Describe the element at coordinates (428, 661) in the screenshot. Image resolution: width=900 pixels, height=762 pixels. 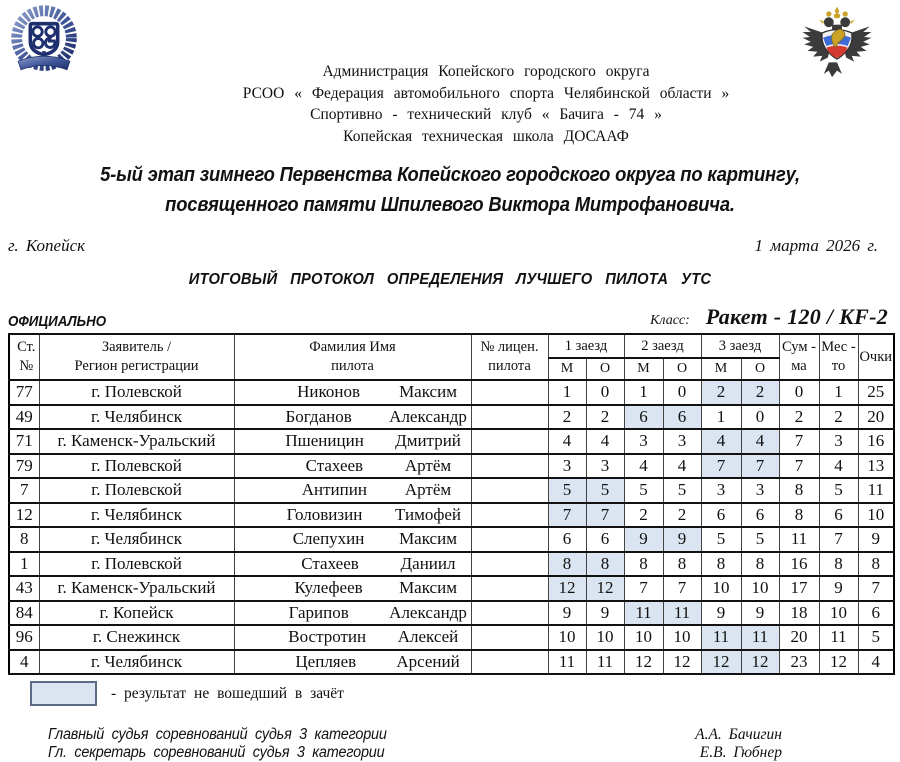
I see `pilot-firstname: Арсений` at that location.